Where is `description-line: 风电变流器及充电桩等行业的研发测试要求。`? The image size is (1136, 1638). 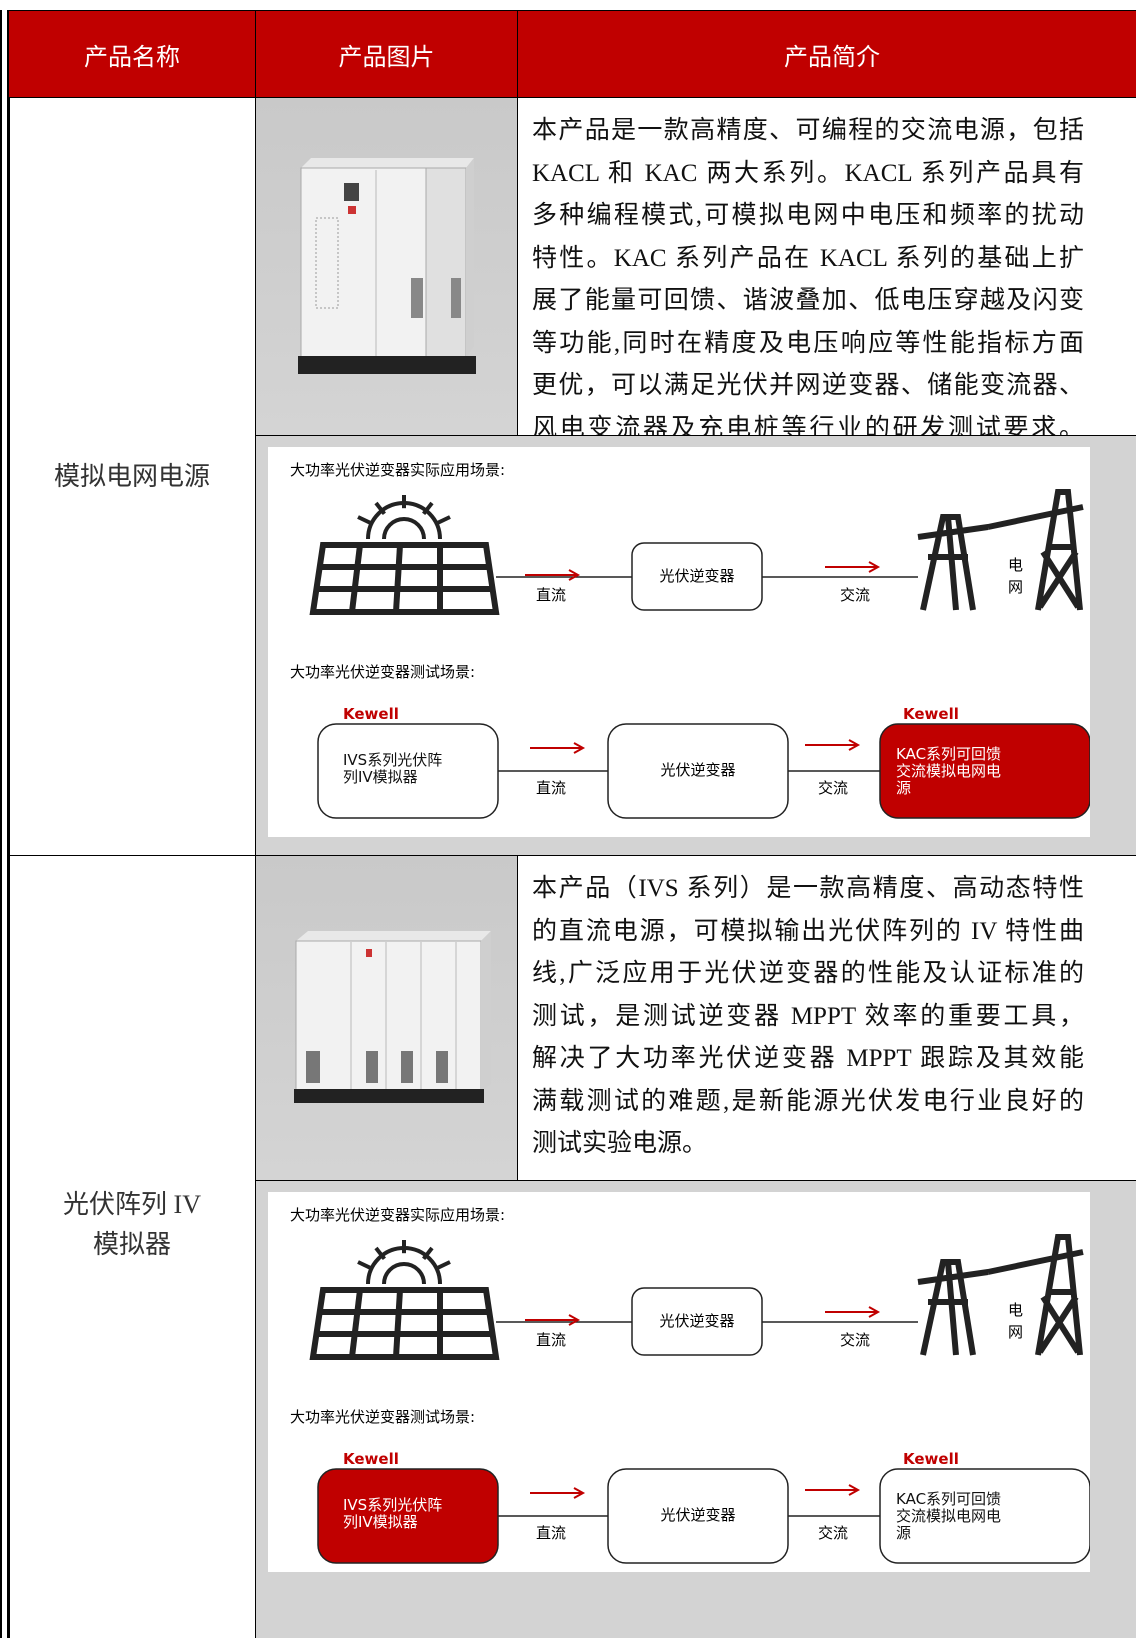 description-line: 风电变流器及充电桩等行业的研发测试要求。 is located at coordinates (808, 425).